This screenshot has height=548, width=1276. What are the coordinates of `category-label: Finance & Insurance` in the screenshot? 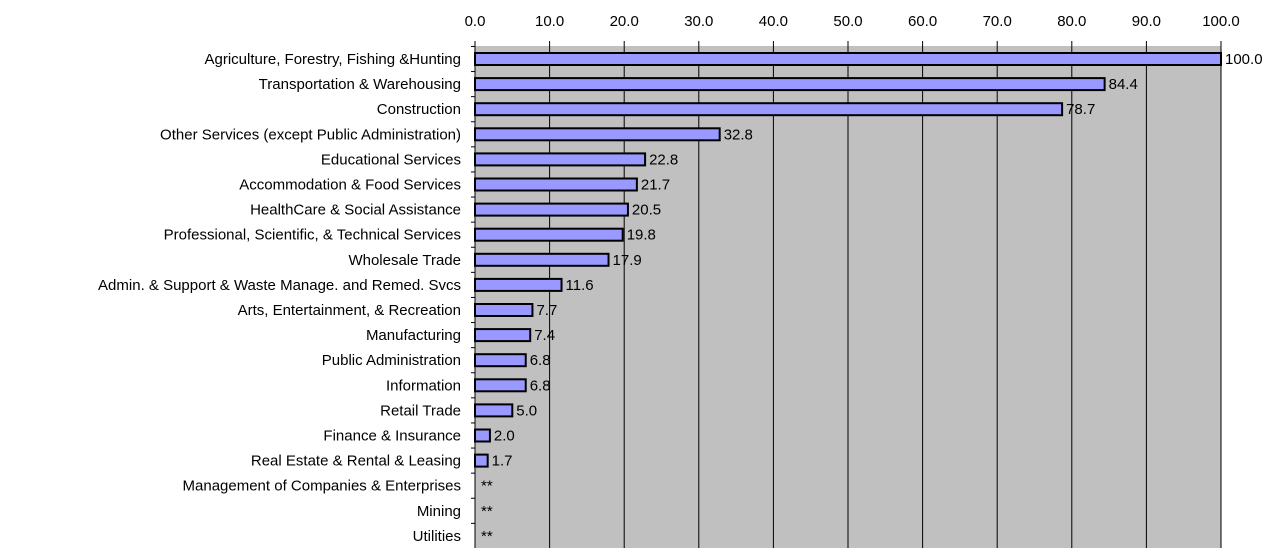 It's located at (392, 436).